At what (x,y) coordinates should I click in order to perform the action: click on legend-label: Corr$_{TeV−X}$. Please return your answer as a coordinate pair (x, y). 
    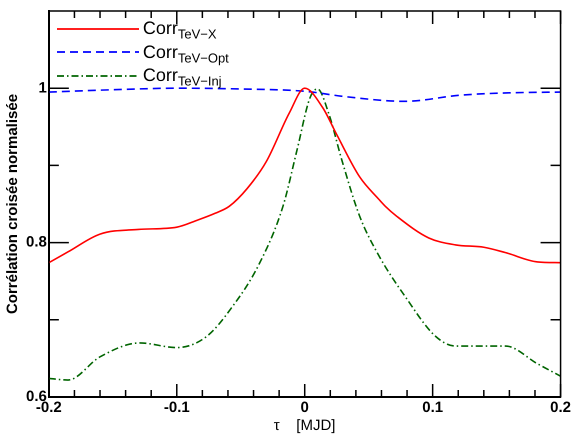
    Looking at the image, I should click on (179, 29).